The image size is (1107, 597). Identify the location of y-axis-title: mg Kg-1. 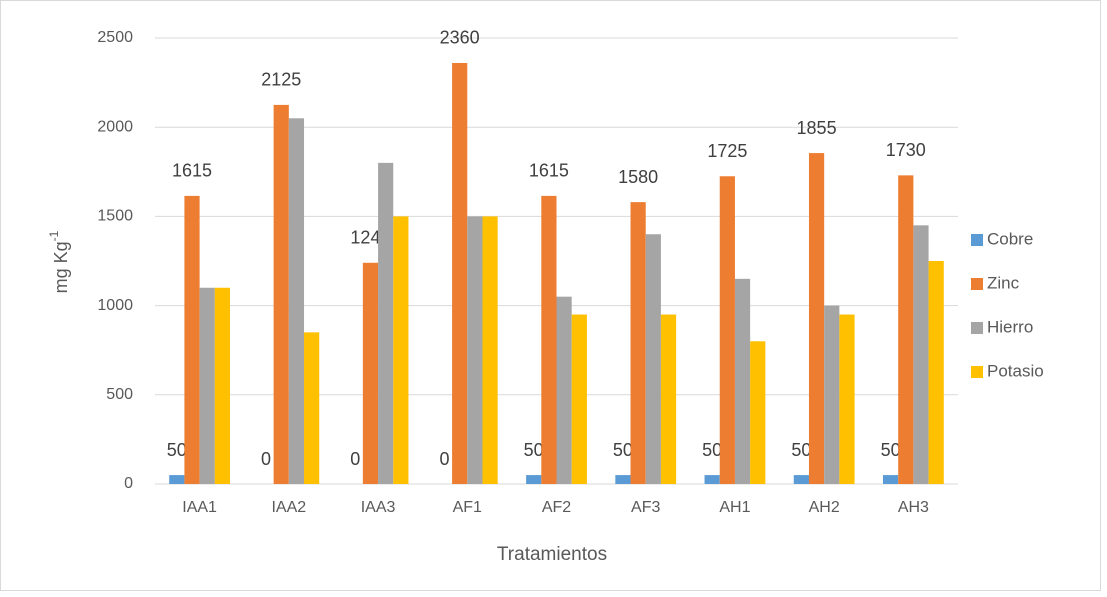
(59, 261).